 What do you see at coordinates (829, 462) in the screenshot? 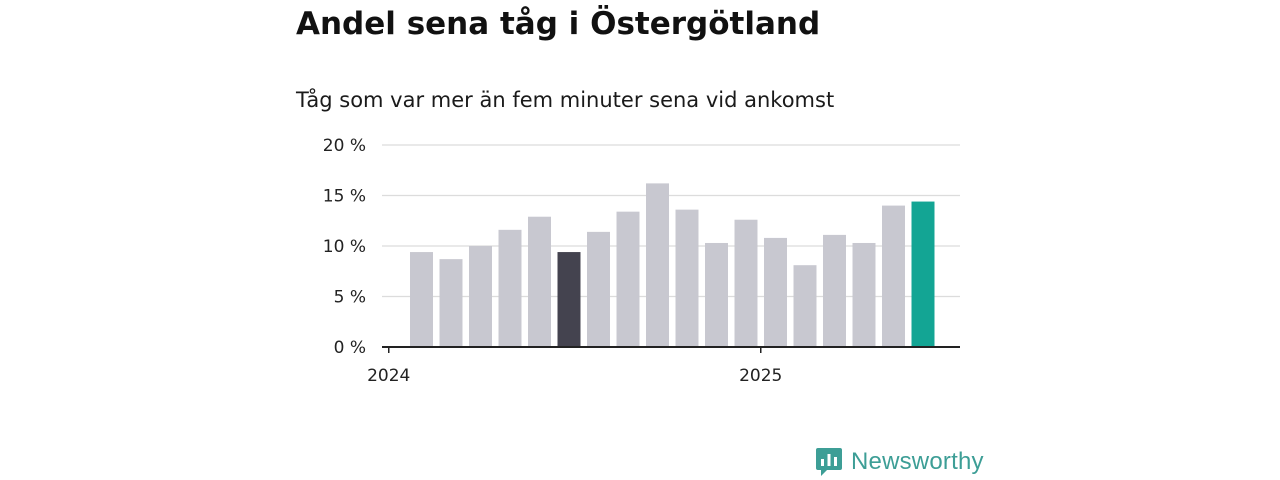
I see `bar-chart-speech-bubble-icon` at bounding box center [829, 462].